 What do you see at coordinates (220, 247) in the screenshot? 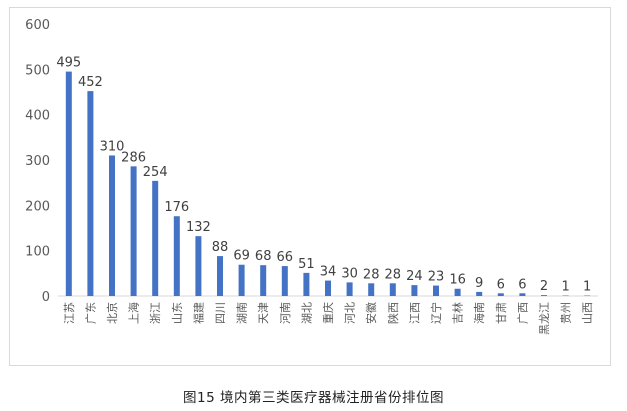
I see `data-label: 88` at bounding box center [220, 247].